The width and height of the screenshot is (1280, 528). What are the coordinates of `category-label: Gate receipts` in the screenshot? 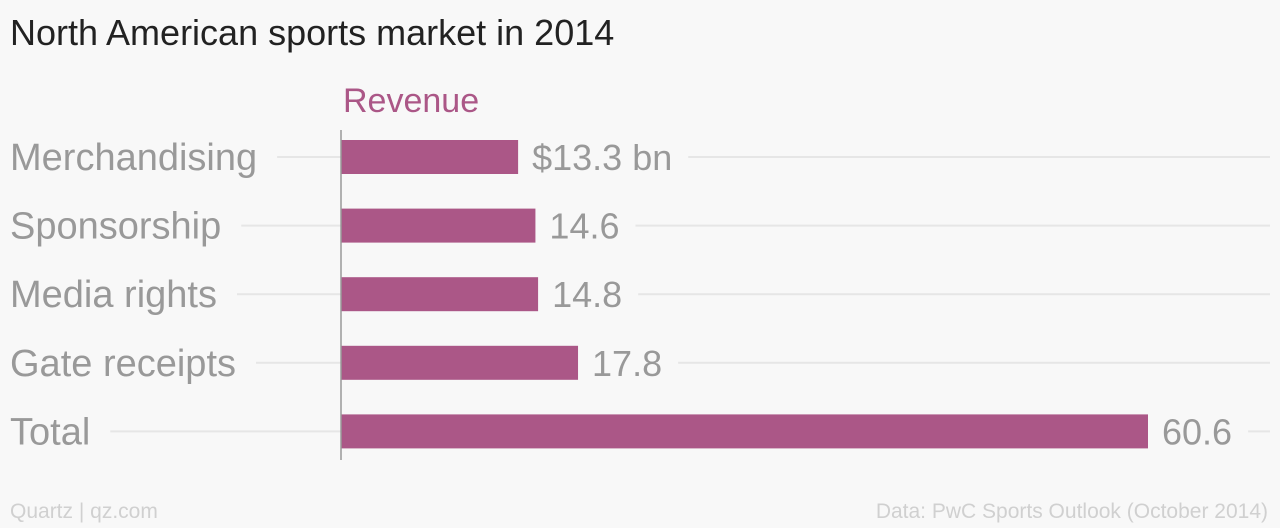 It's located at (123, 364).